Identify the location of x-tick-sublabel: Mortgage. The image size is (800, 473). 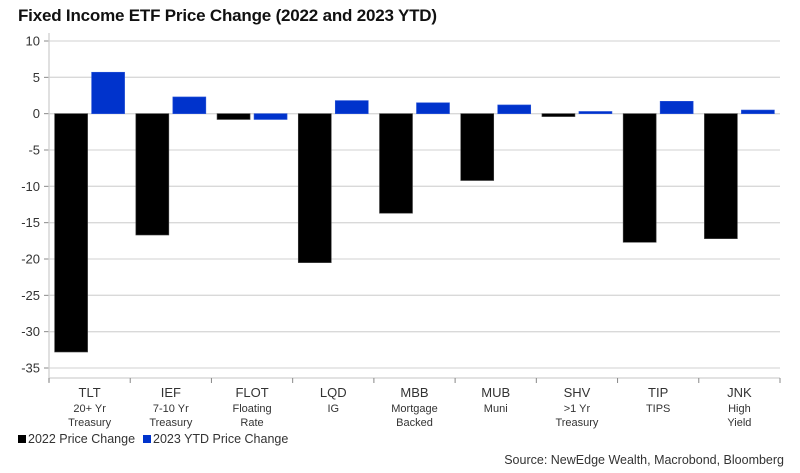
(414, 409).